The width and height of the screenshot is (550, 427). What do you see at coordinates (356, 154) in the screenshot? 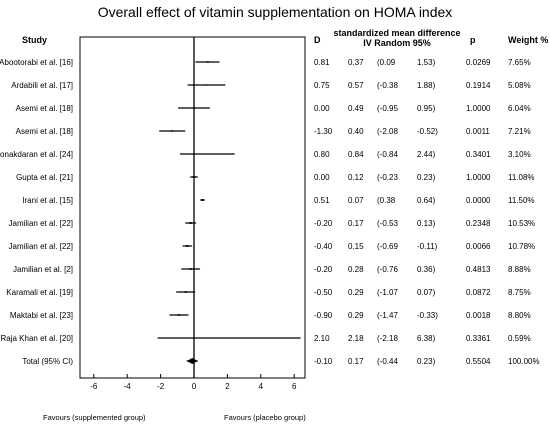
I see `se-value: 0.84` at bounding box center [356, 154].